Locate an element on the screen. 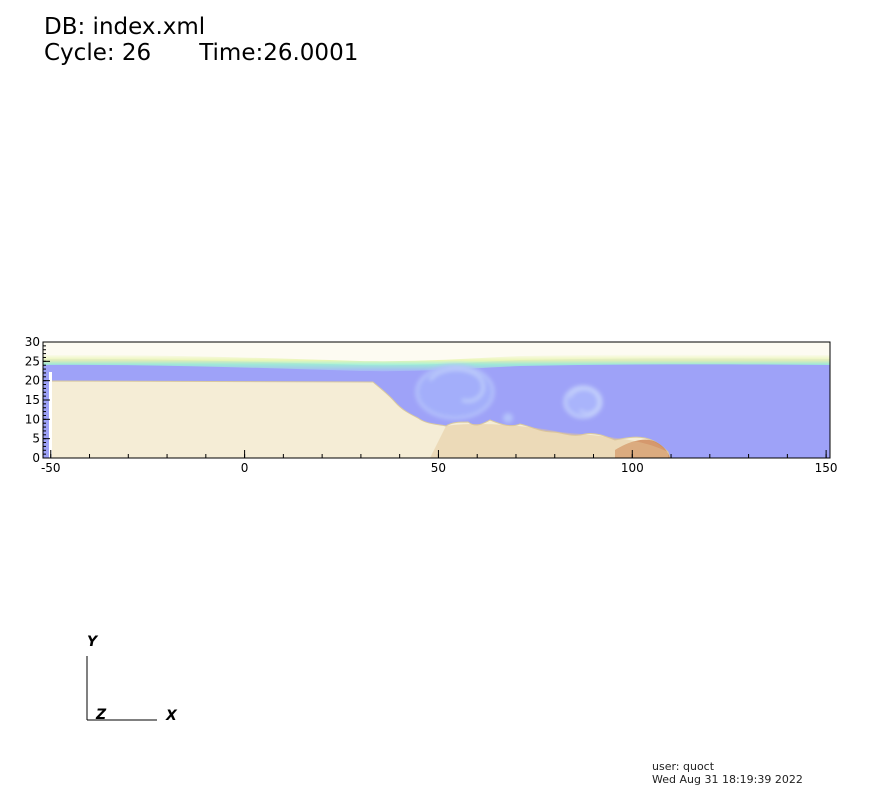  title-block: DB: index.xml Cycle: 26 Time:26.0001 is located at coordinates (201, 40).